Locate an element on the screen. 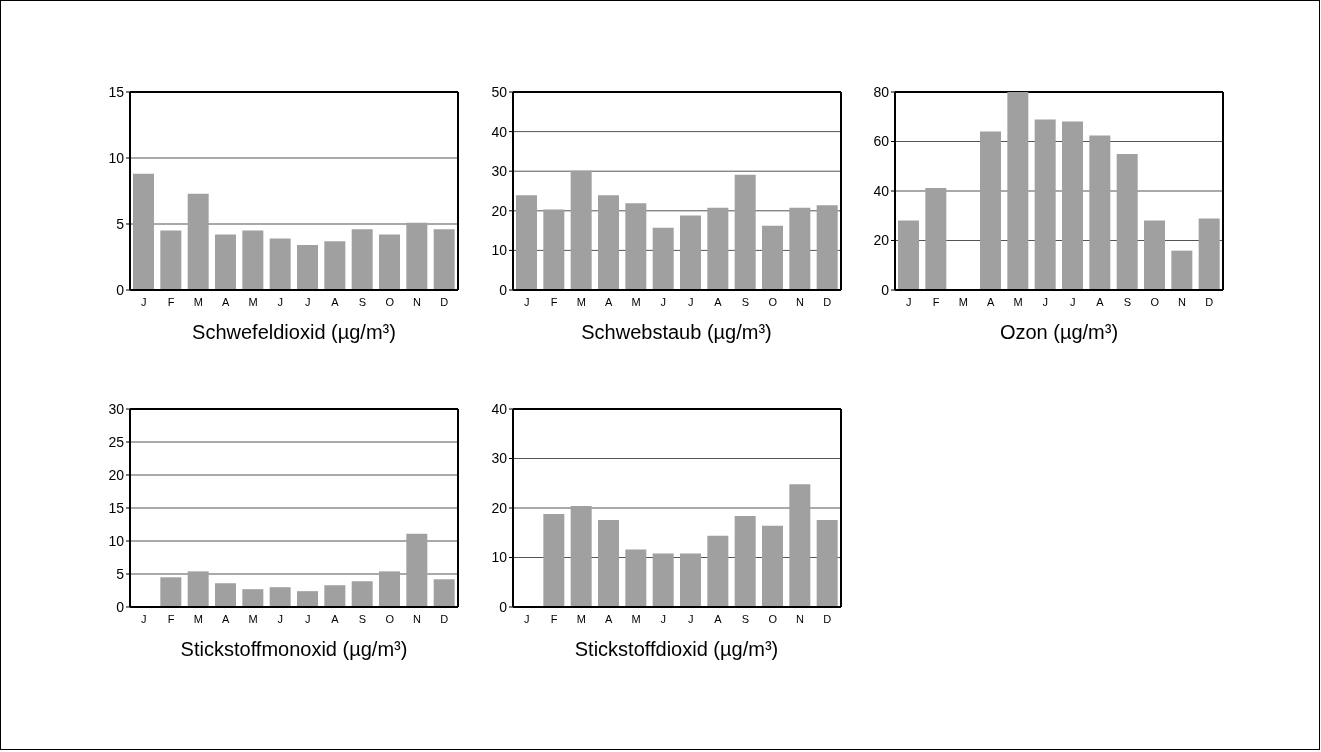  y-tick-label: 50 is located at coordinates (498, 91).